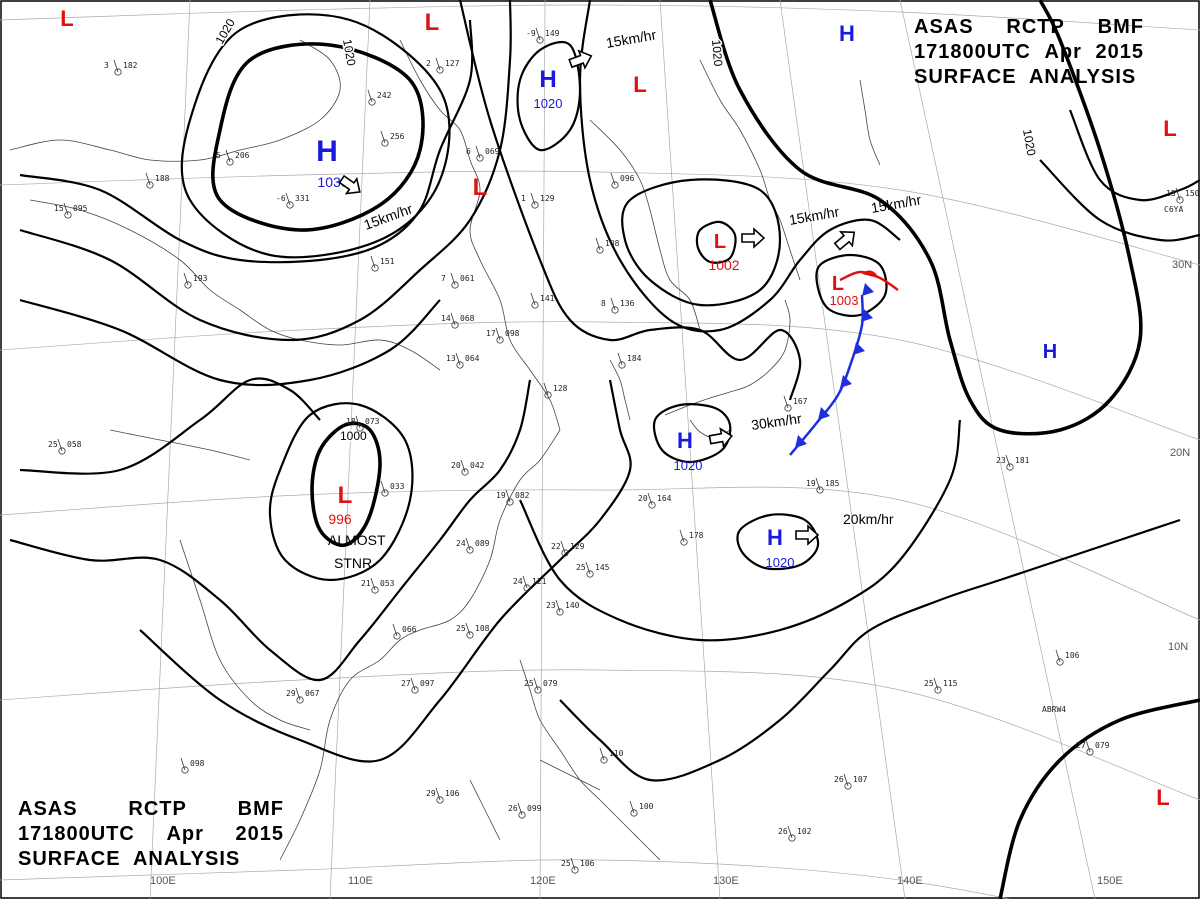 The image size is (1200, 899). I want to click on cold-front-triangle, so click(859, 348).